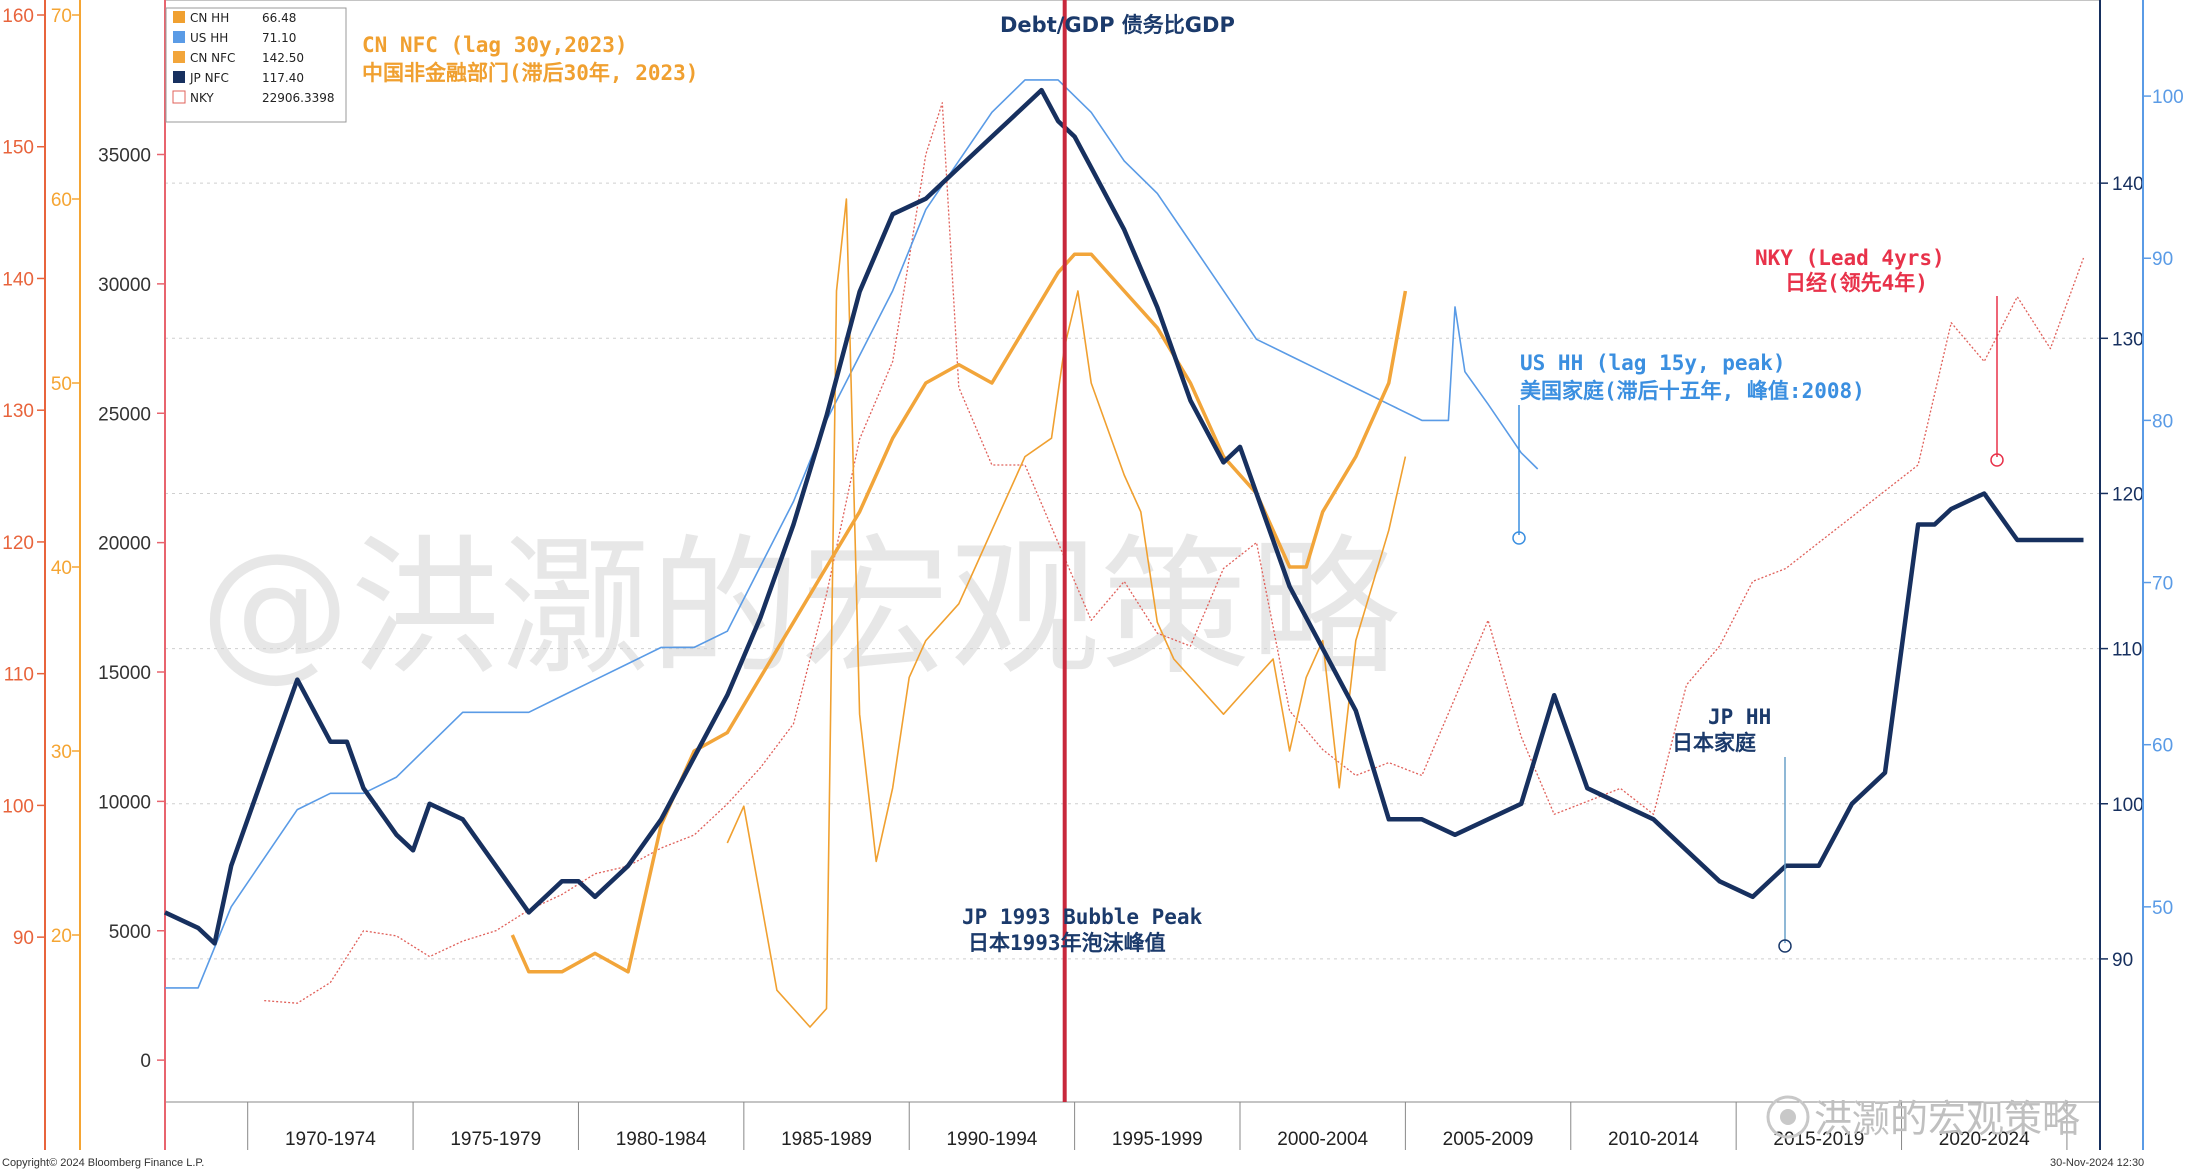  Describe the element at coordinates (212, 58) in the screenshot. I see `legend-series-name: CN NFC` at that location.